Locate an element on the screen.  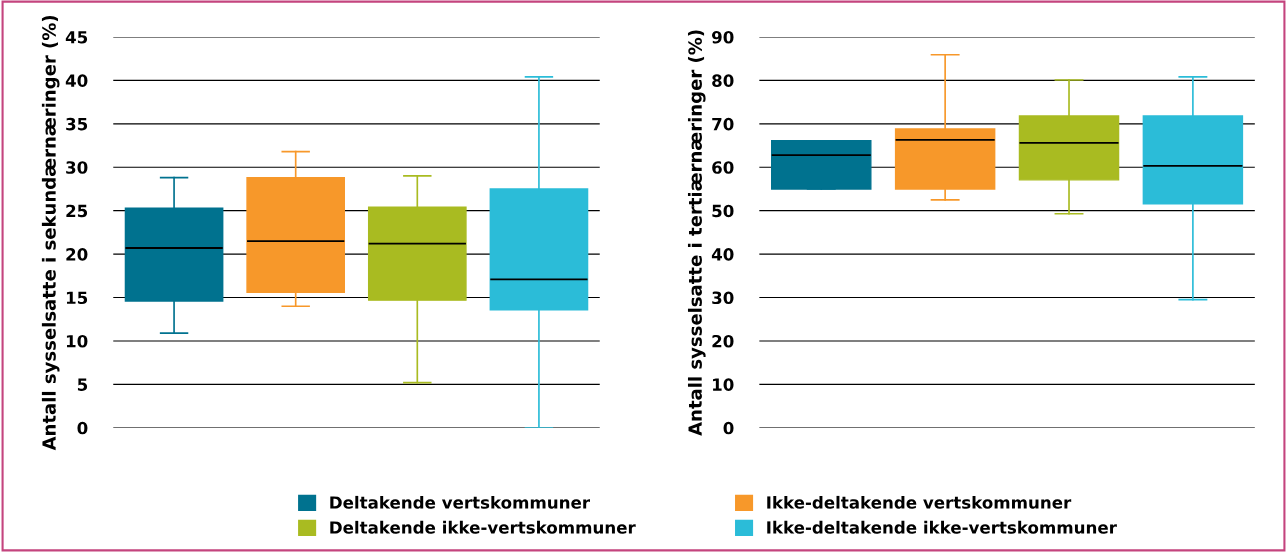
y-tick-label: 80 is located at coordinates (723, 80).